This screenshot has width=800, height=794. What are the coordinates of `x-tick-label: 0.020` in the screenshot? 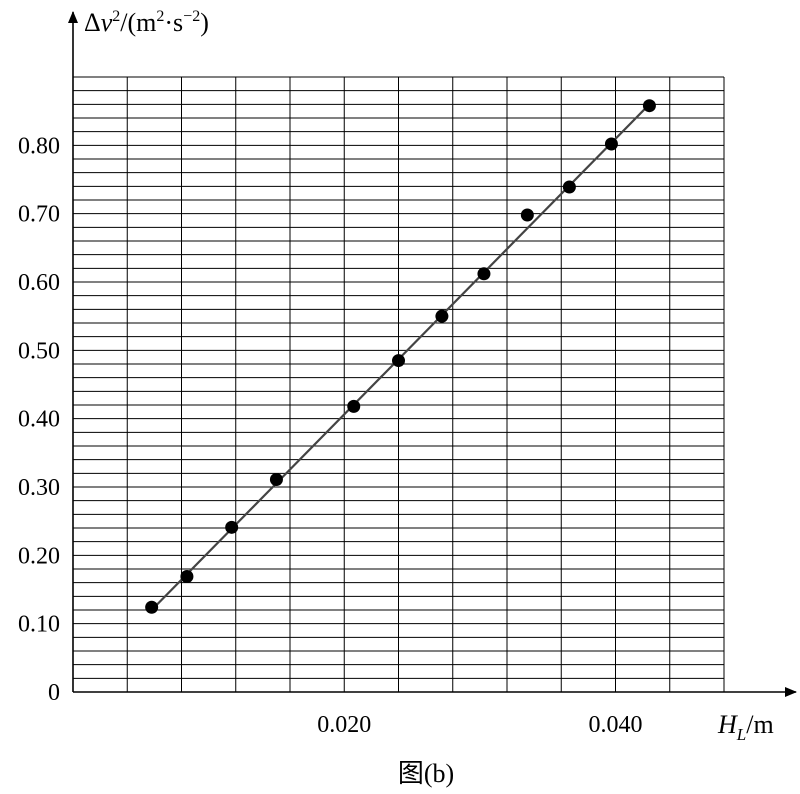 It's located at (344, 725).